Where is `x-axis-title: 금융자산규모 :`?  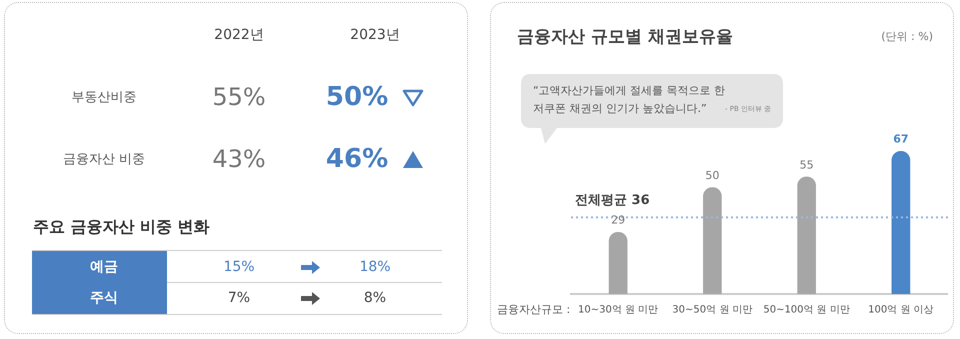
x-axis-title: 금융자산규모 : is located at coordinates (533, 309).